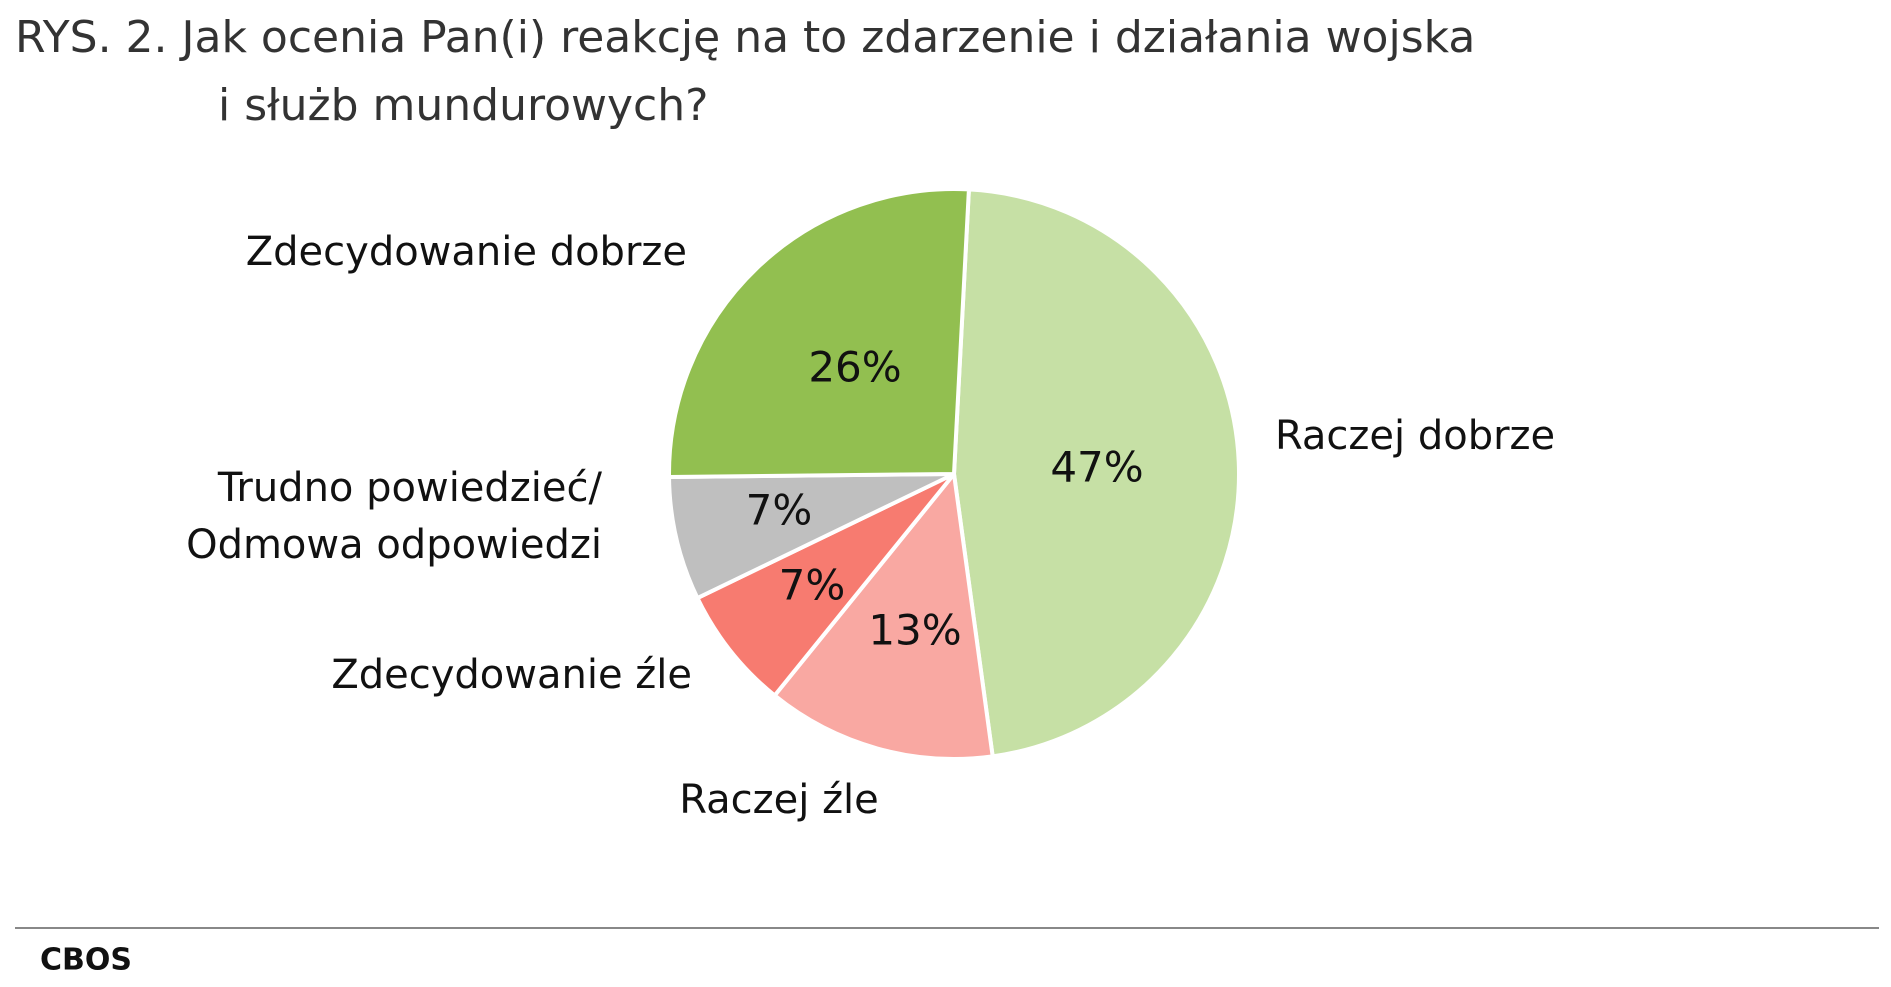  Describe the element at coordinates (779, 800) in the screenshot. I see `category-label: Raczej źle` at that location.